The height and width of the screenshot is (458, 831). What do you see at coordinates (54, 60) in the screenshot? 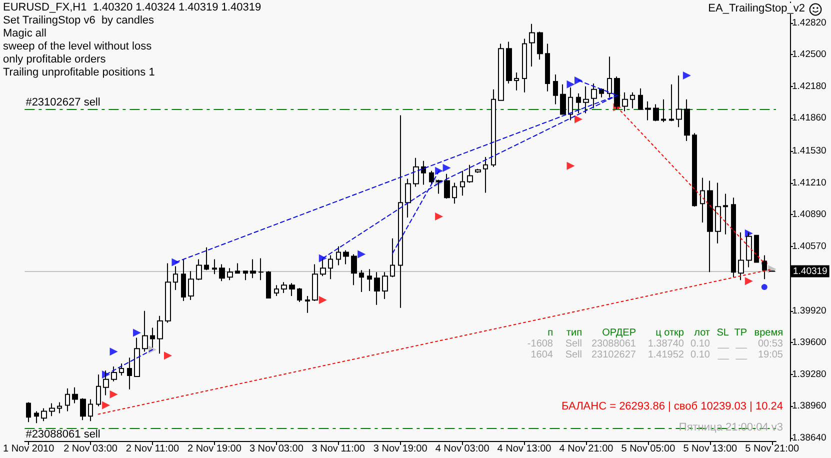
I see `annotation: only profitable orders` at bounding box center [54, 60].